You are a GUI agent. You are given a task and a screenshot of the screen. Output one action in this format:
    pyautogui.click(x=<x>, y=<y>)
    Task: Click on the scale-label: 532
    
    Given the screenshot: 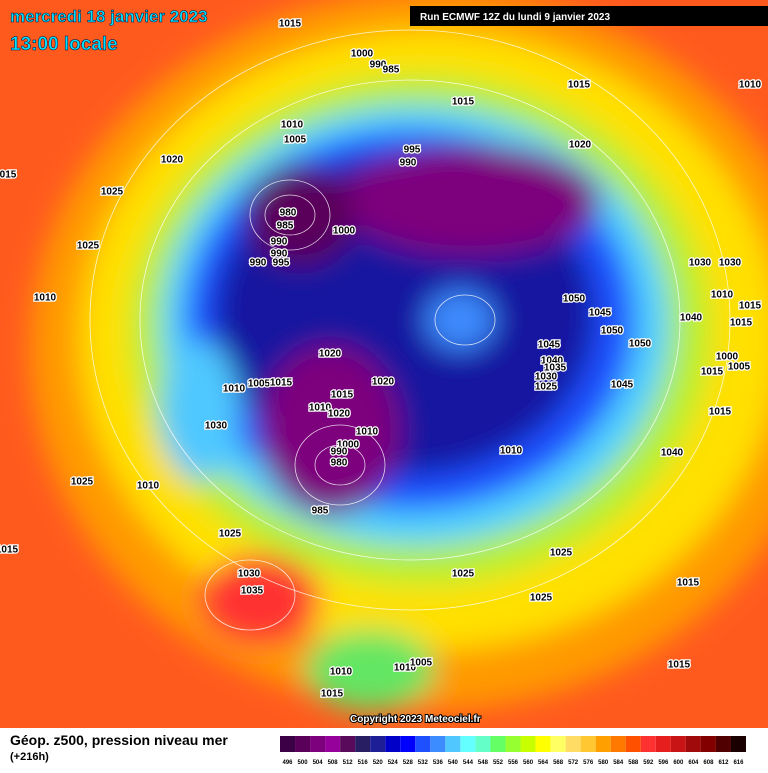 What is the action you would take?
    pyautogui.click(x=423, y=763)
    